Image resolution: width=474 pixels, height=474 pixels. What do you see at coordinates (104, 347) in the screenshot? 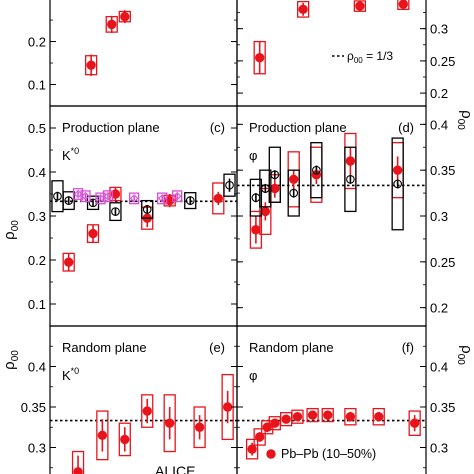
I see `panel-title: Random plane` at bounding box center [104, 347].